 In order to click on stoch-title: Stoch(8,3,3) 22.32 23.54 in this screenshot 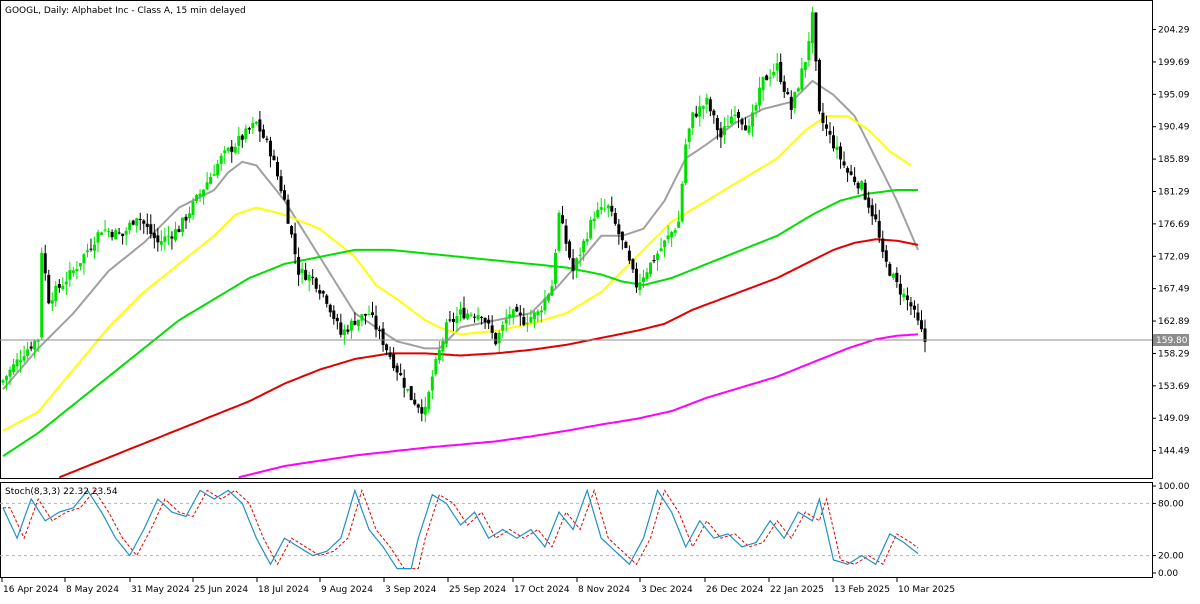, I will do `click(61, 492)`.